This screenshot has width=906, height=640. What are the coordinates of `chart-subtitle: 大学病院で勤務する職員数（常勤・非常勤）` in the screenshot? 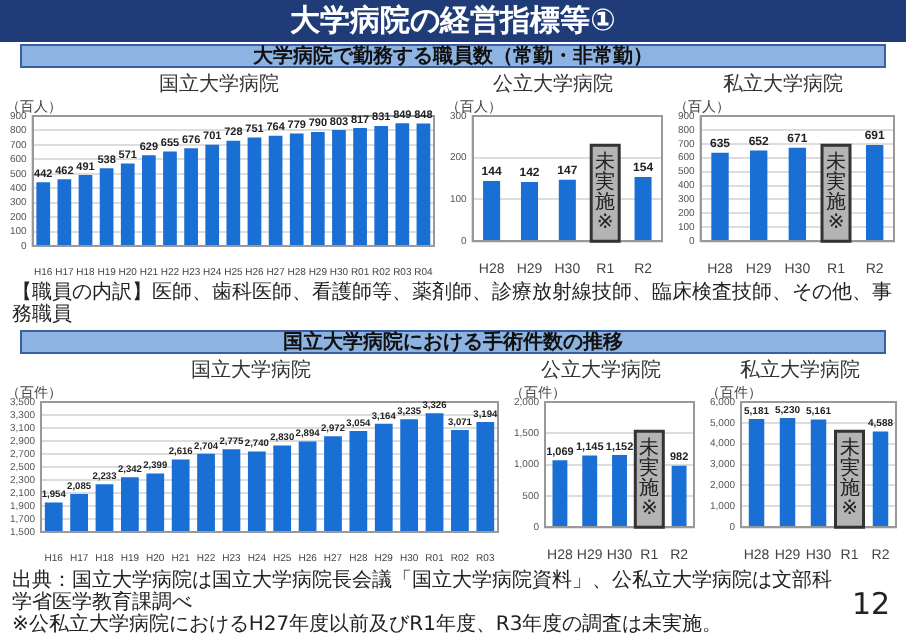 It's located at (453, 56).